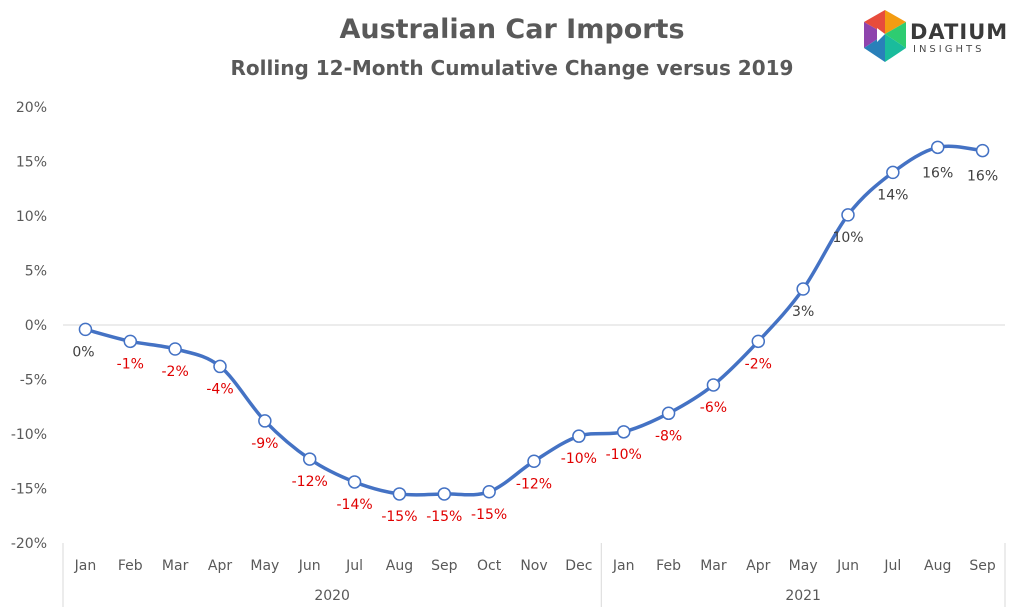 This screenshot has height=615, width=1024. Describe the element at coordinates (31, 163) in the screenshot. I see `y-tick-label: 15%` at that location.